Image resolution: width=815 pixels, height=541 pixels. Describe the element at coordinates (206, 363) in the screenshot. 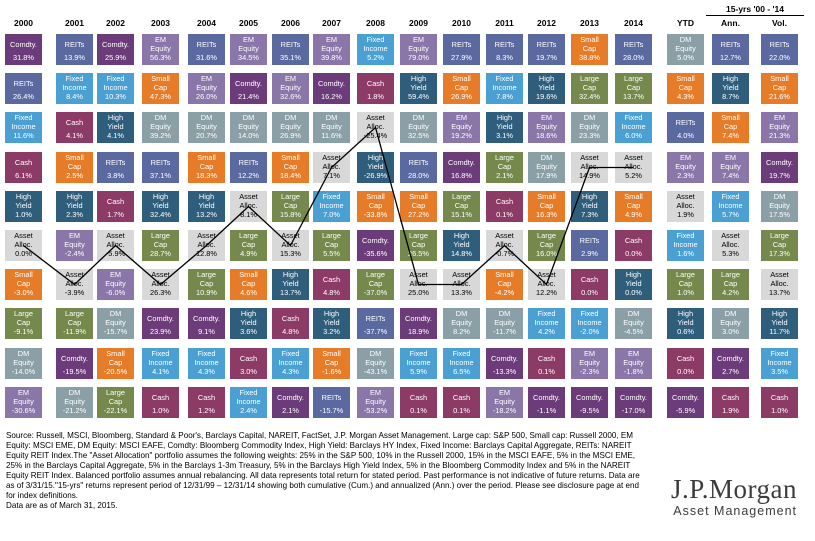

I see `cell-2004-fixed-income: Fixed Income 4.3%` at that location.